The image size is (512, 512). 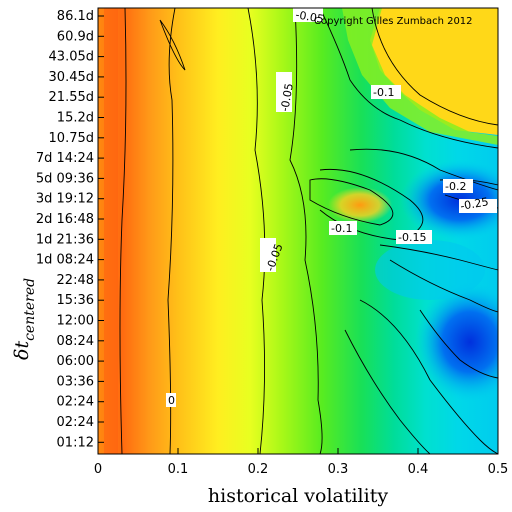 I want to click on y-tick-label: 22:48, so click(x=75, y=280).